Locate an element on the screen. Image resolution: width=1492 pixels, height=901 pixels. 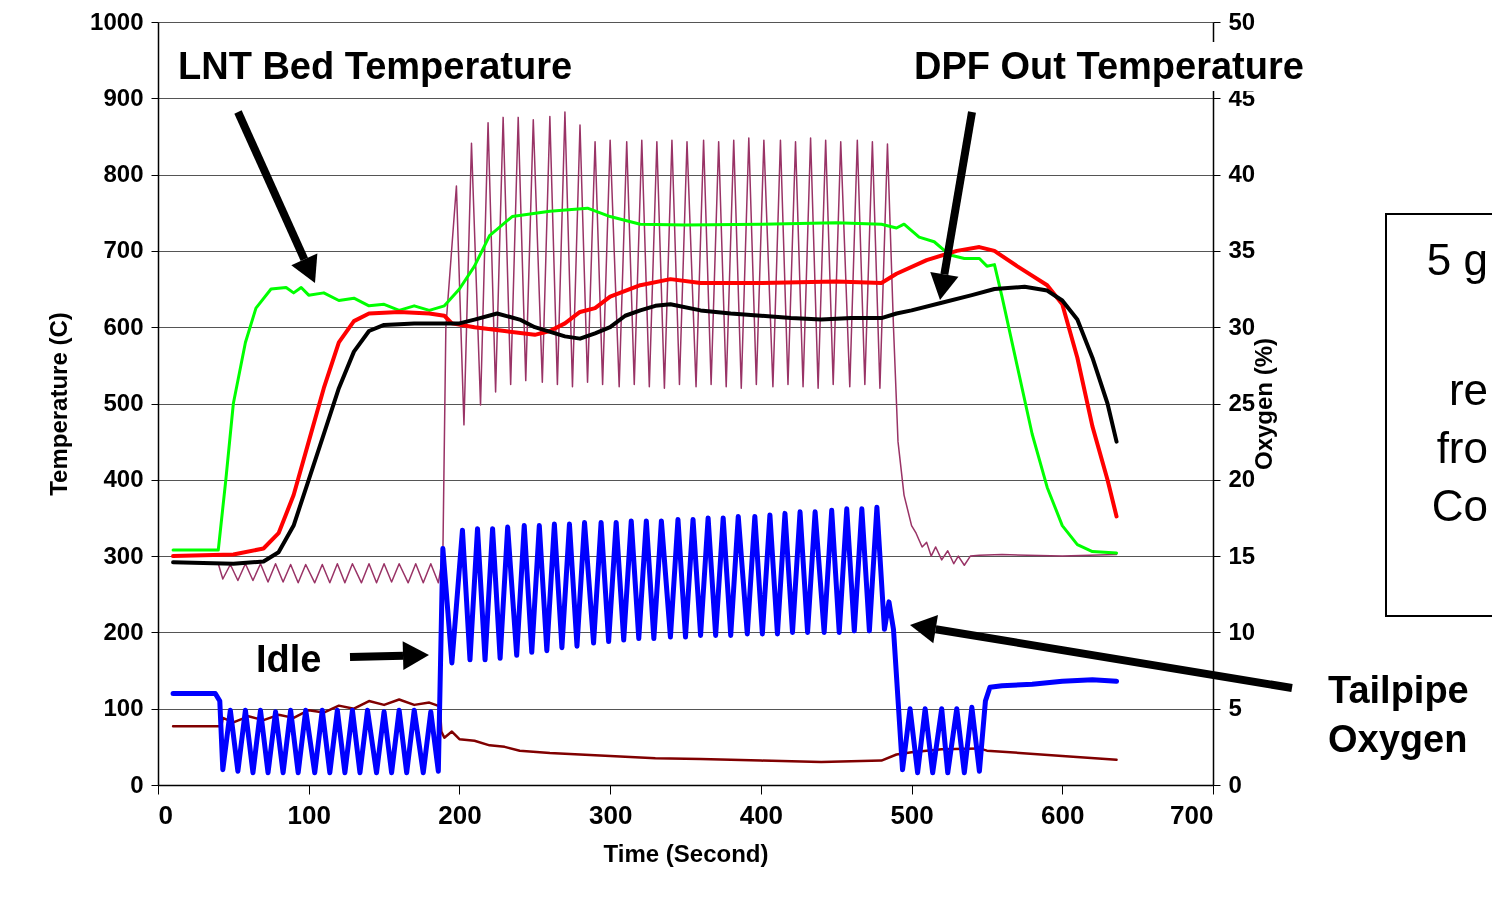
y-tick-label: 700 is located at coordinates (123, 250).